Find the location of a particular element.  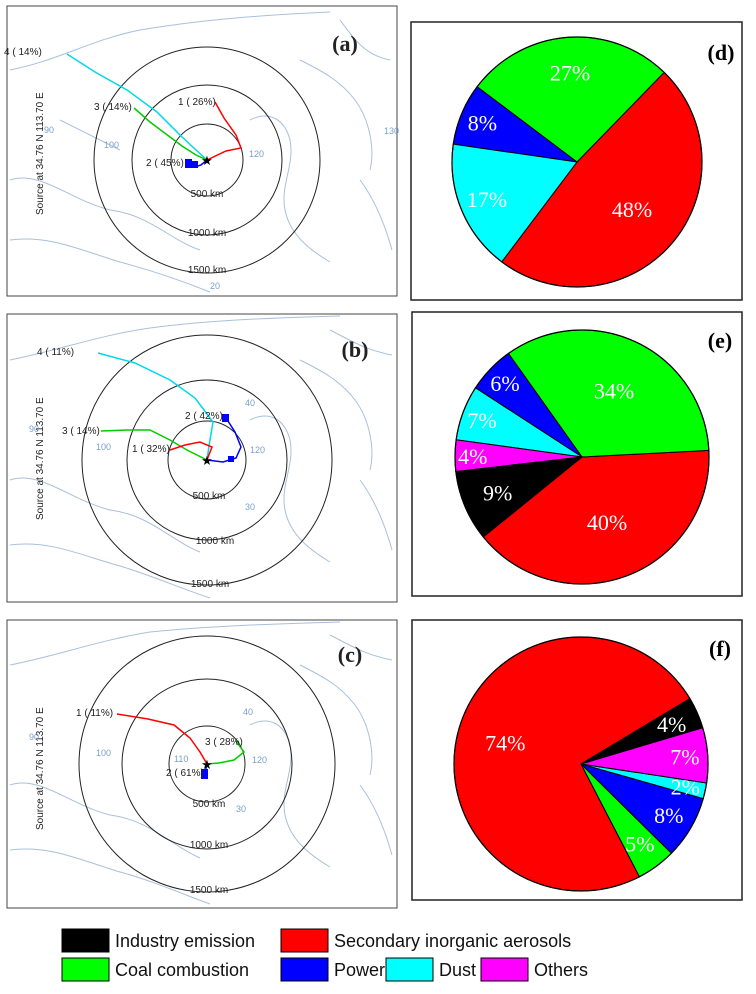

source-label-a: Source at 34.76 N 113.70 E is located at coordinates (40, 153).